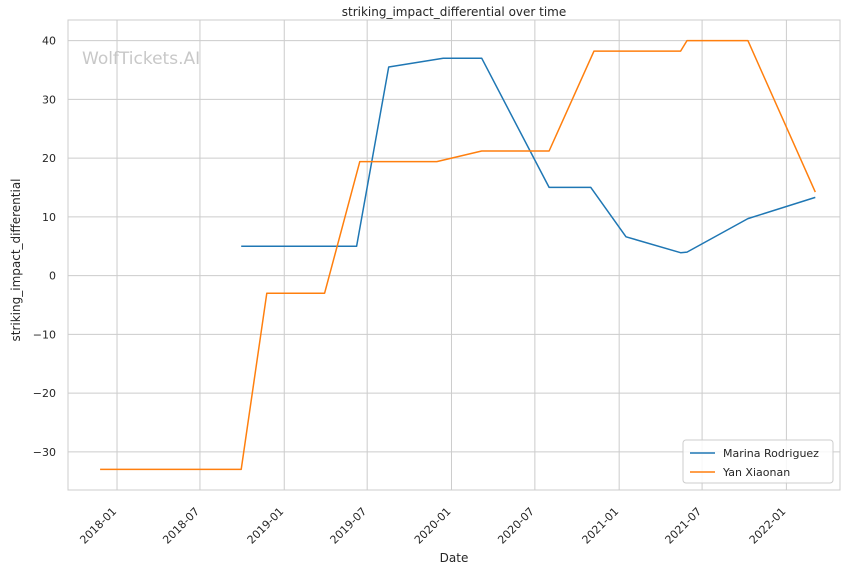  I want to click on x-tick-label: 2022-01, so click(768, 526).